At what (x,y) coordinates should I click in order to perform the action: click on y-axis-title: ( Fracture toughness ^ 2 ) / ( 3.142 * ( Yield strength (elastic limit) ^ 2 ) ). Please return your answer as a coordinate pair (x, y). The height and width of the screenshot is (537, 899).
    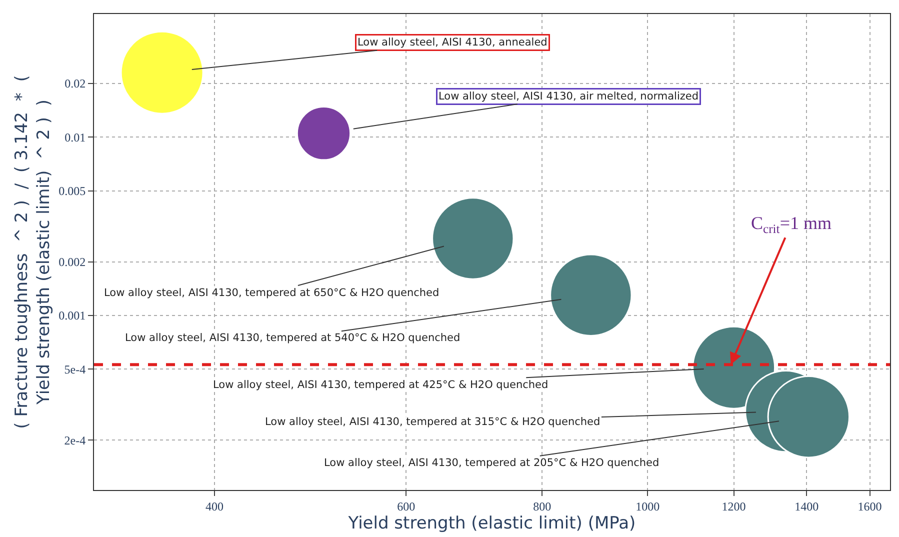
    Looking at the image, I should click on (33, 252).